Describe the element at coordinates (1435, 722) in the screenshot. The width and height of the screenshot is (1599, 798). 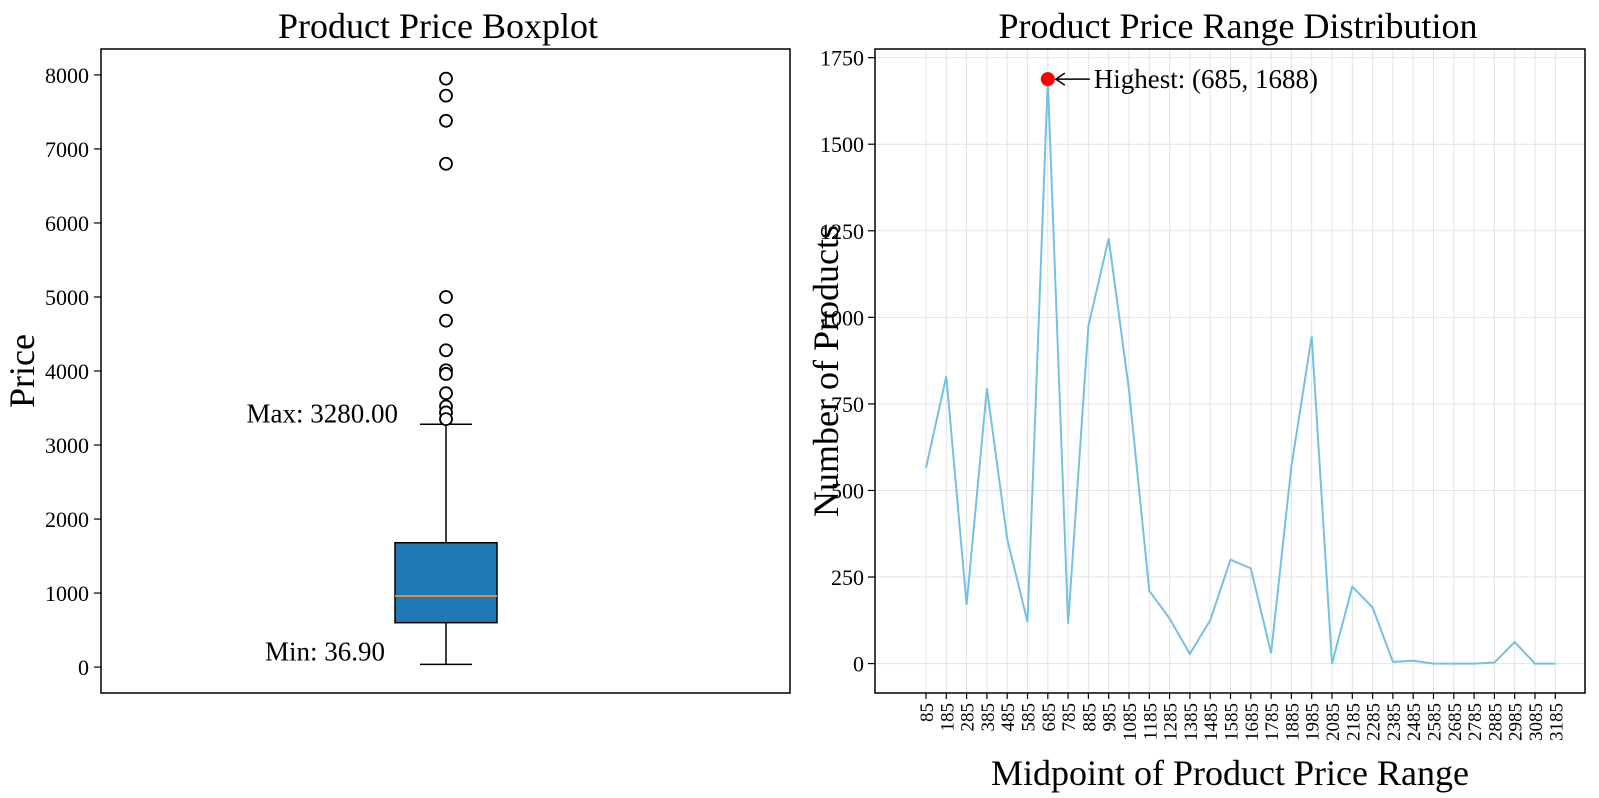
I see `x-tick-label: 2585` at that location.